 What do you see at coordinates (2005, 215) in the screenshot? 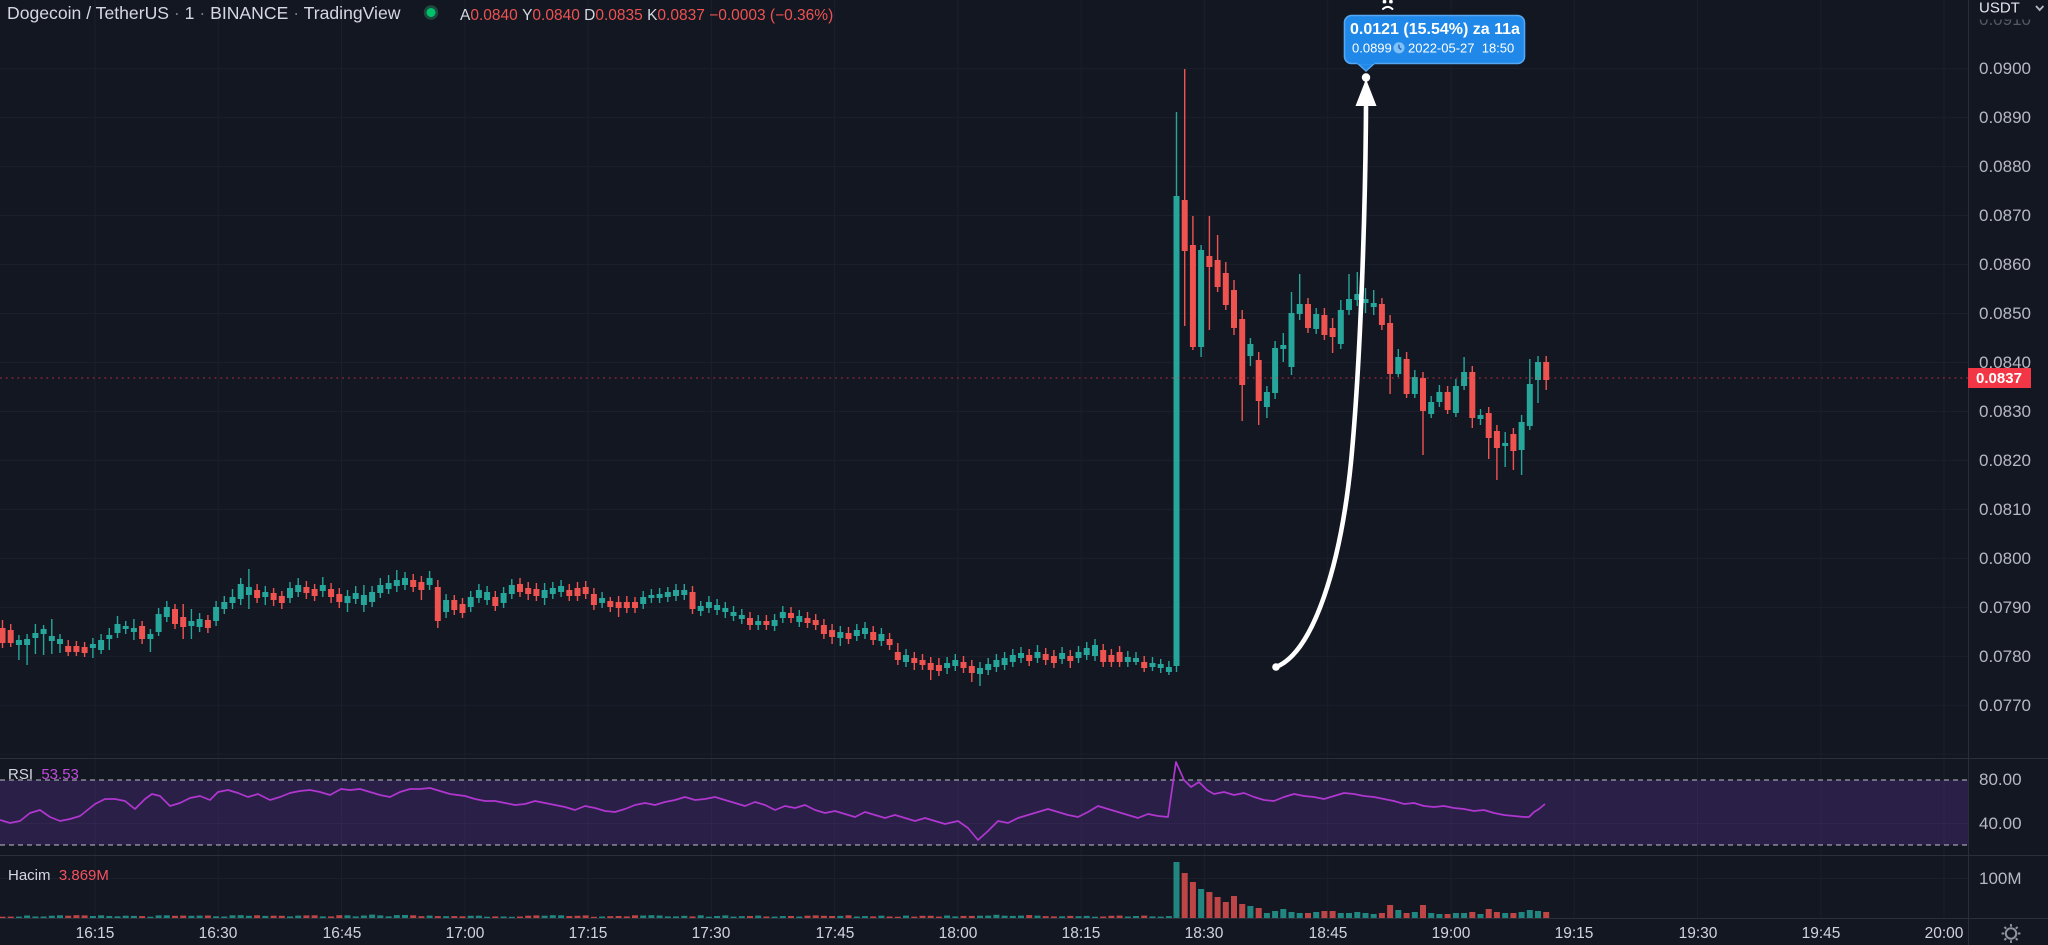
I see `svg-text: 0.0870` at bounding box center [2005, 215].